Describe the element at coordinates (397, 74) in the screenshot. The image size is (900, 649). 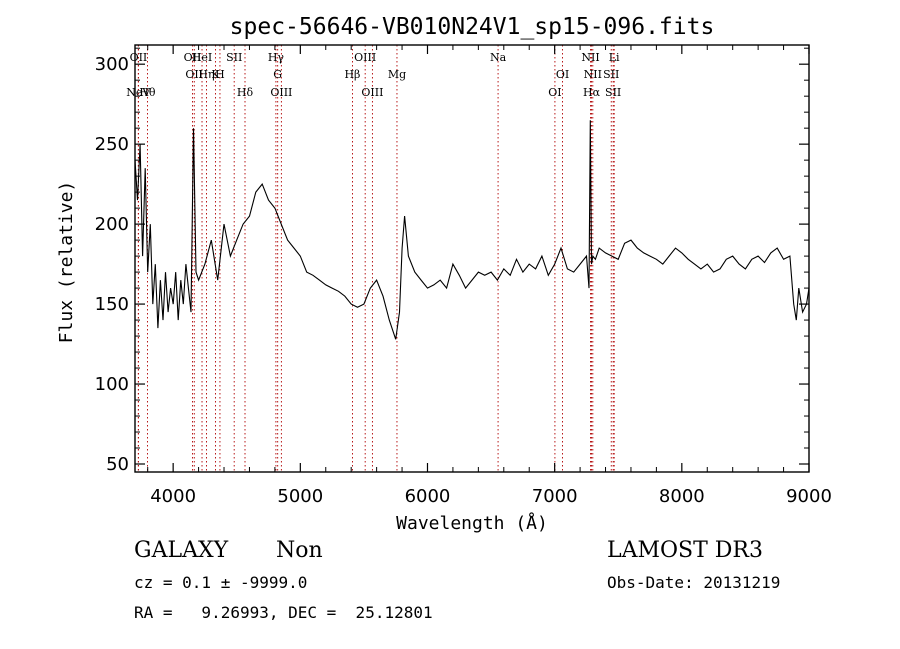
I see `spectral-line-label: Mg` at that location.